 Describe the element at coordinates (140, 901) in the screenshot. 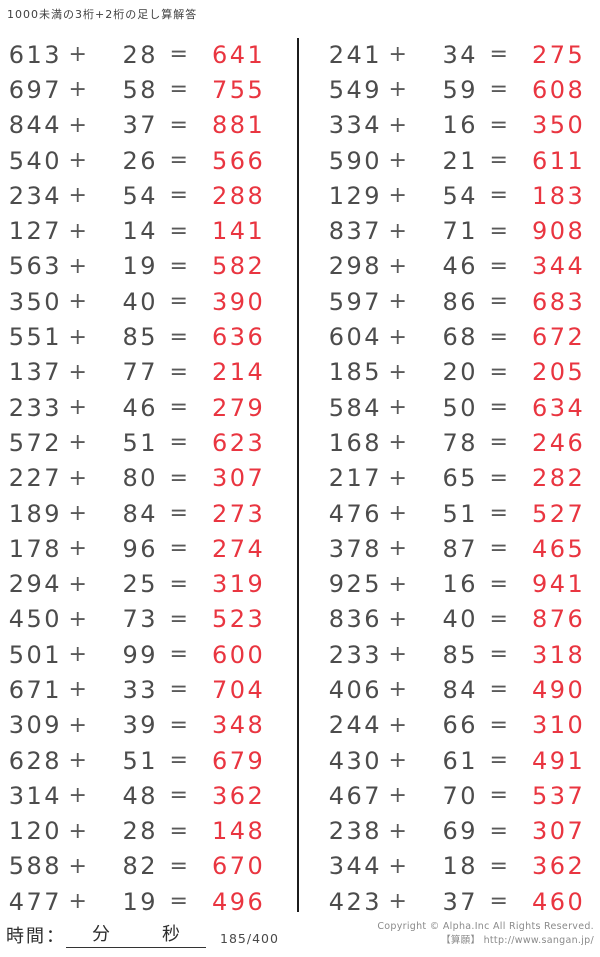

I see `operand-b: 19` at that location.